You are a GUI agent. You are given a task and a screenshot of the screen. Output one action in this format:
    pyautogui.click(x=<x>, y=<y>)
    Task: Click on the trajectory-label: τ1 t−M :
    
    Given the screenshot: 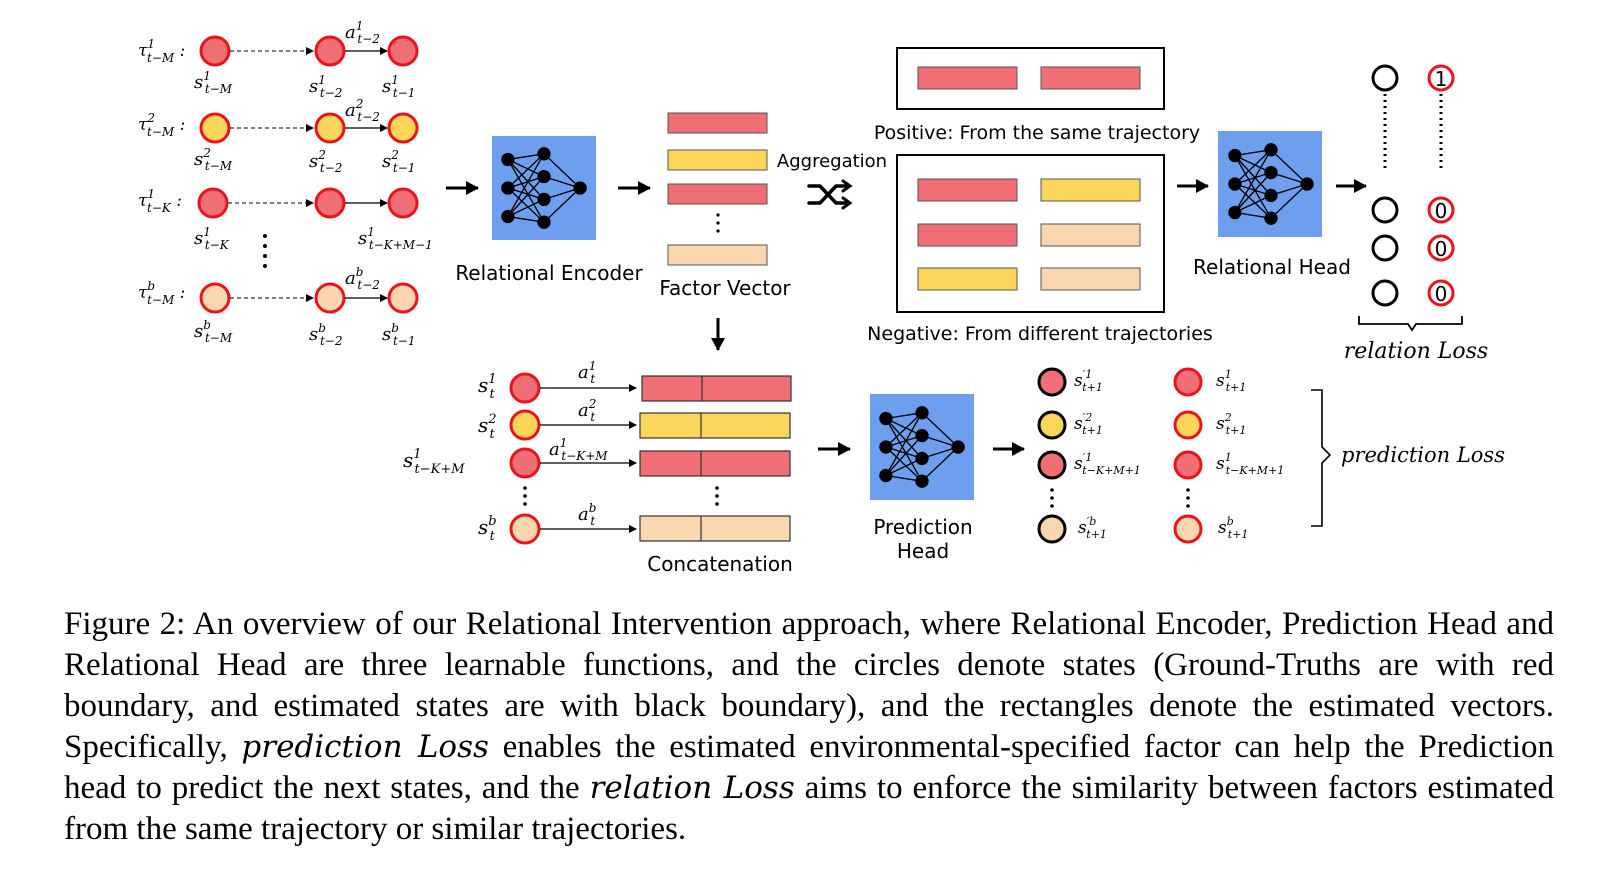 What is the action you would take?
    pyautogui.click(x=161, y=51)
    